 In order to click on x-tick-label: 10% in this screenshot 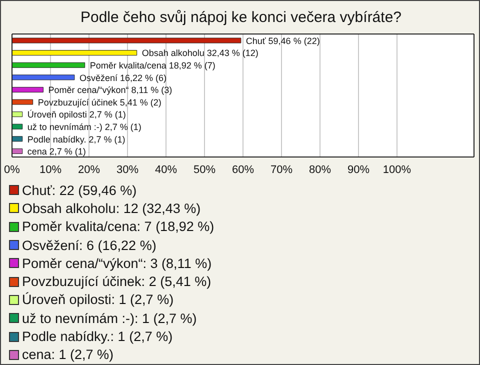, I will do `click(50, 170)`.